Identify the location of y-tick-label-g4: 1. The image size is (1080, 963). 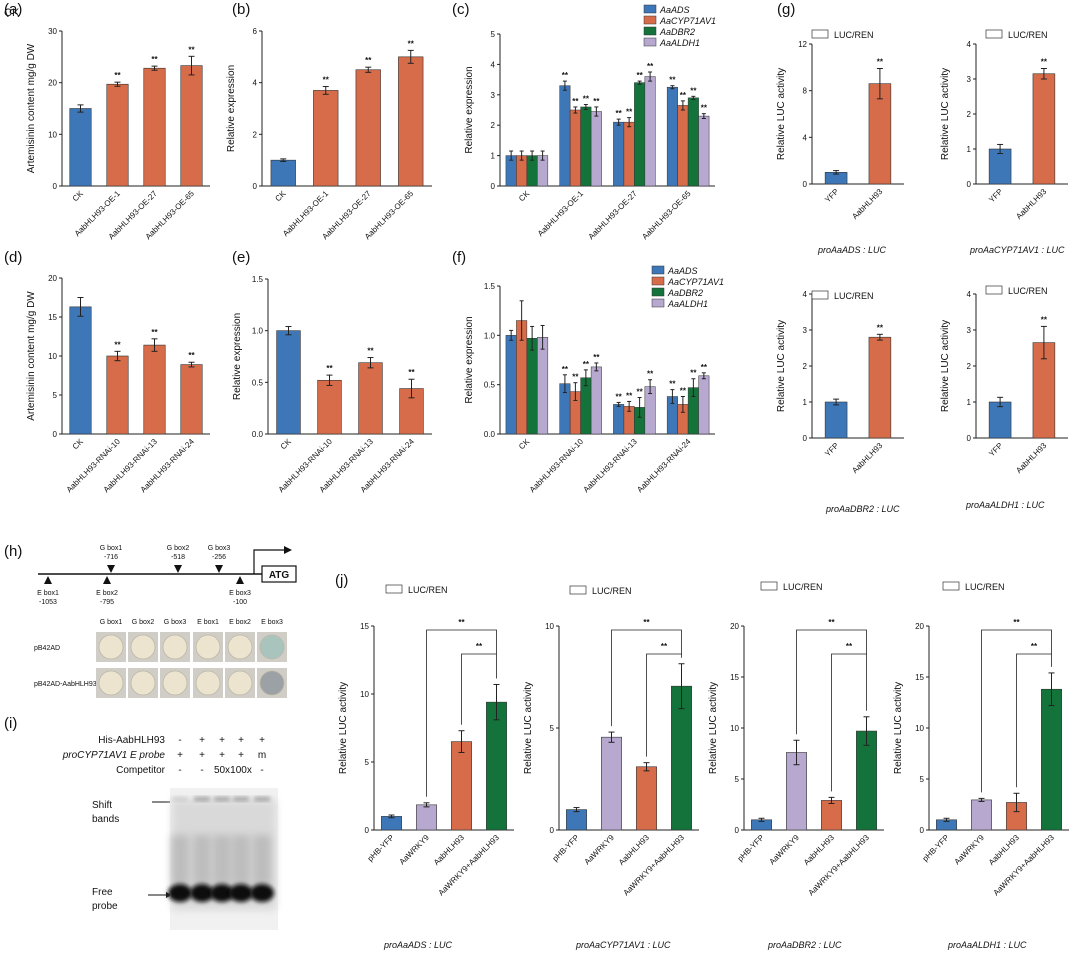
(969, 402).